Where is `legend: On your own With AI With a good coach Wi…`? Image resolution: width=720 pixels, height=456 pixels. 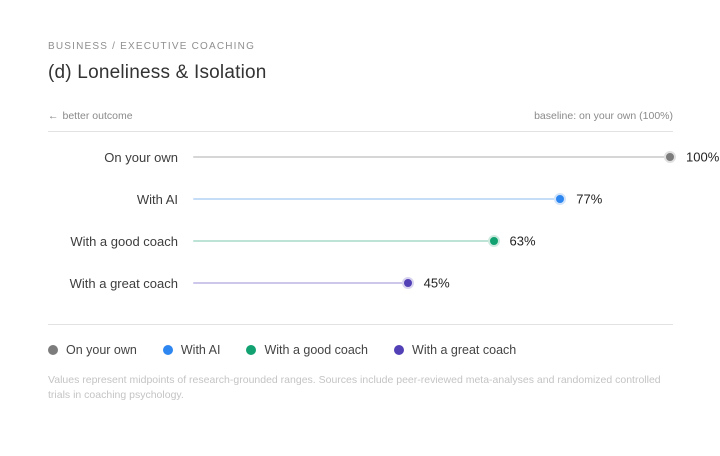 legend: On your own With AI With a good coach Wi… is located at coordinates (360, 350).